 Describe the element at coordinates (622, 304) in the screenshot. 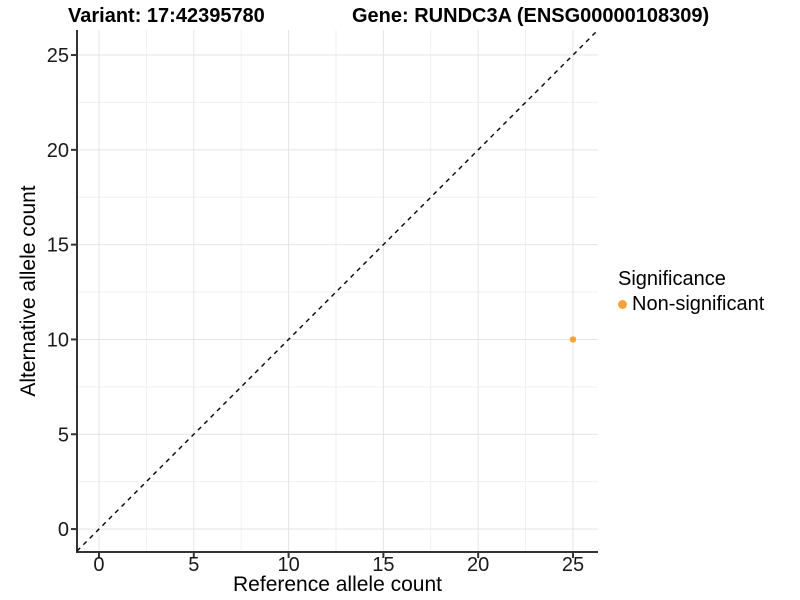

I see `legend-point-icon` at that location.